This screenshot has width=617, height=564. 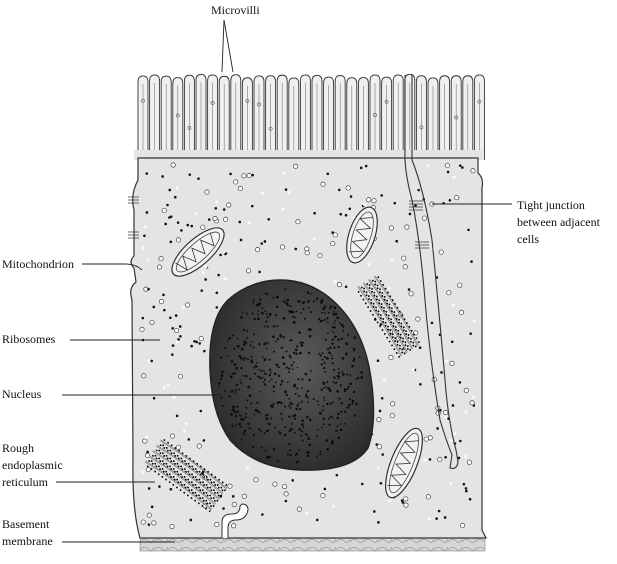 I want to click on er-lumen, so click(x=396, y=310).